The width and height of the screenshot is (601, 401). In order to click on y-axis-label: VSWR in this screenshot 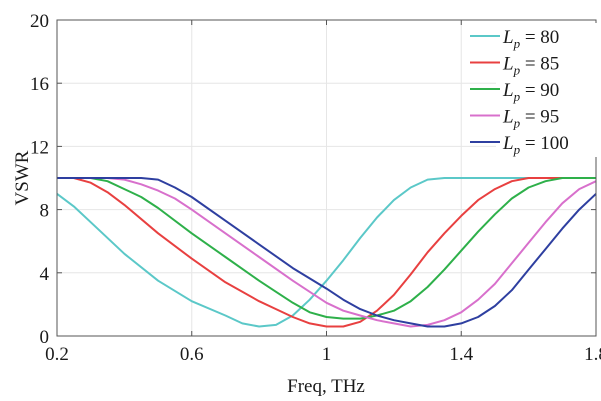, I will do `click(22, 177)`.